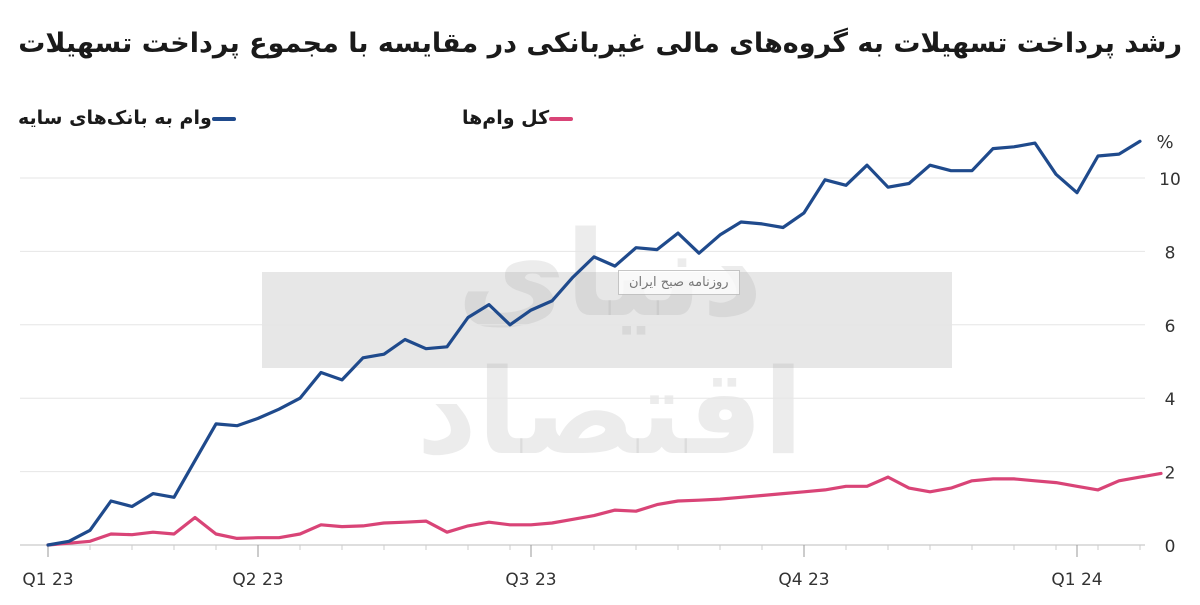 Image resolution: width=1200 pixels, height=605 pixels. Describe the element at coordinates (679, 282) in the screenshot. I see `watermark-subtitle: روزنامه صبح ایران` at that location.